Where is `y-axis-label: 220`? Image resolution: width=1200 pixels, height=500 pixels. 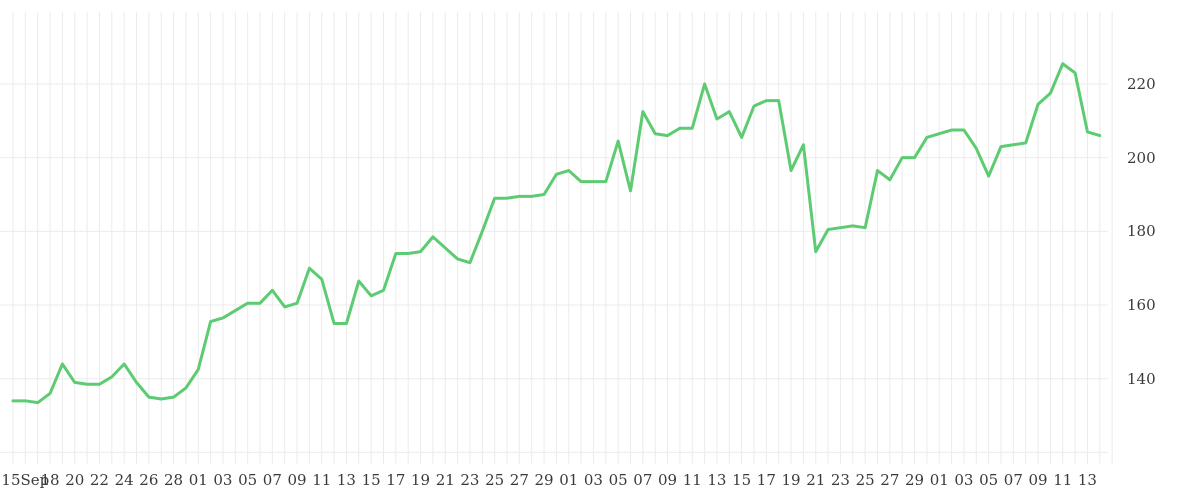
y-axis-label: 220 is located at coordinates (1141, 84).